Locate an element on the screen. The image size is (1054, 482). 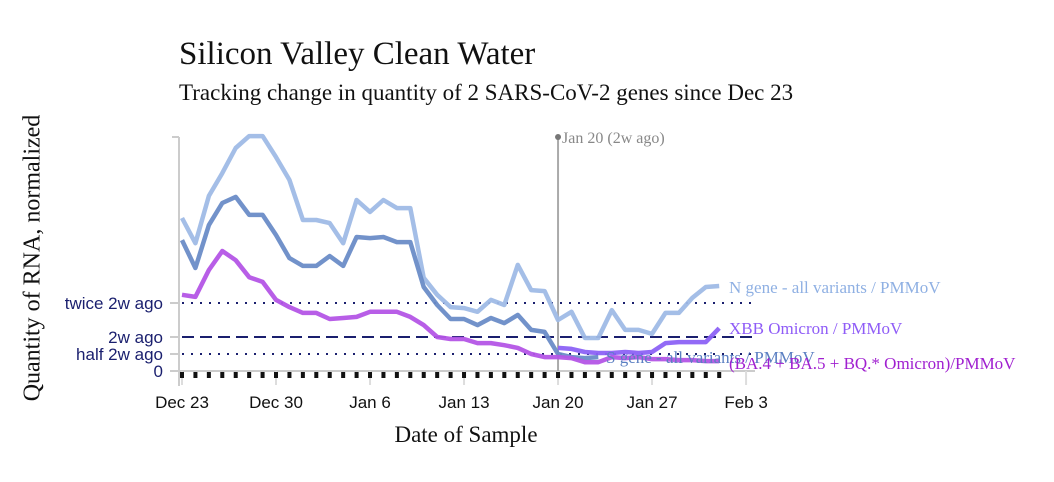
series-label: (BA.4 + BA.5 + BQ.* Omicron)/PMMoV is located at coordinates (872, 363).